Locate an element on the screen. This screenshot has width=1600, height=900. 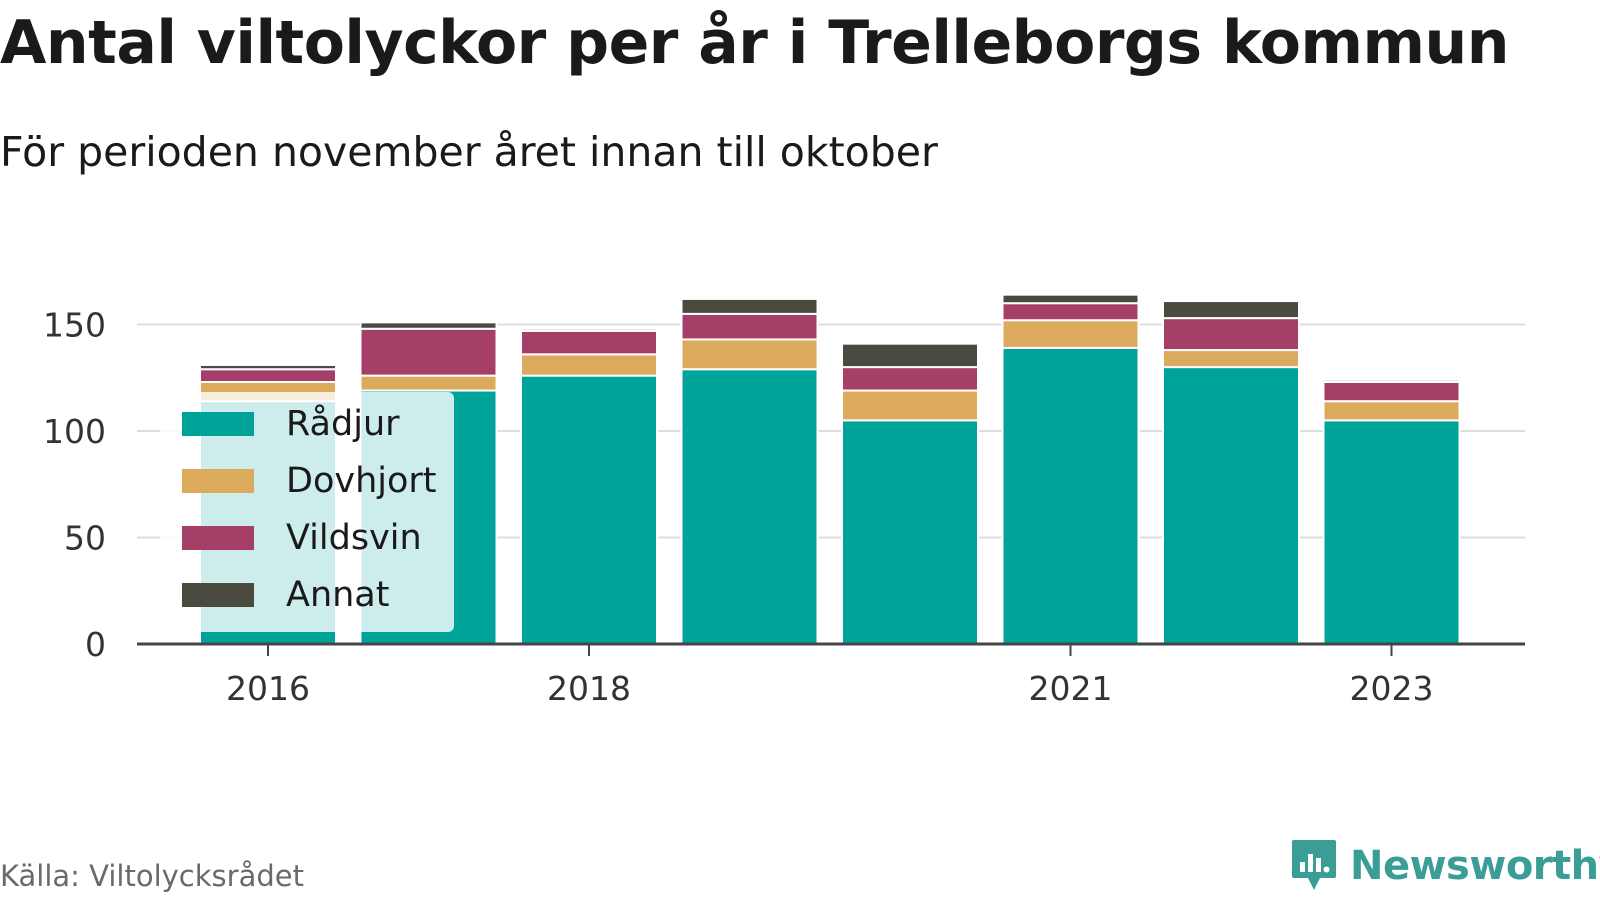
x-tick-label-2021: 2021 is located at coordinates (1071, 688).